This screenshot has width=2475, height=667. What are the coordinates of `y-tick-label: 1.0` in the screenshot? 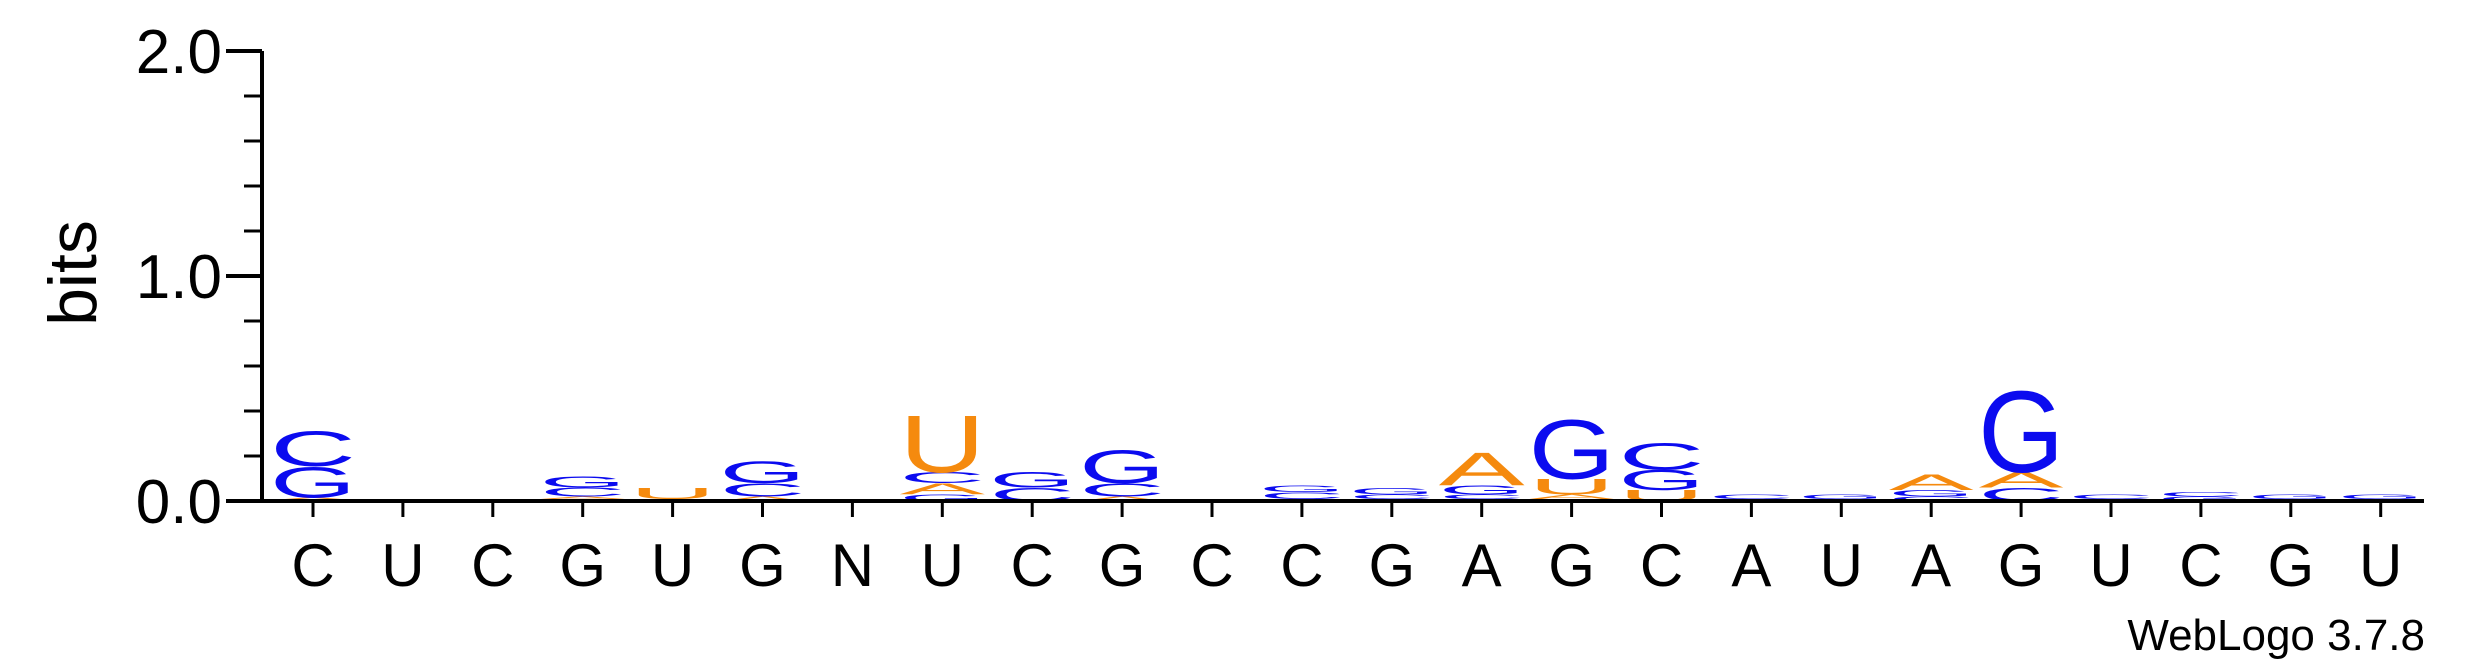 It's located at (179, 277).